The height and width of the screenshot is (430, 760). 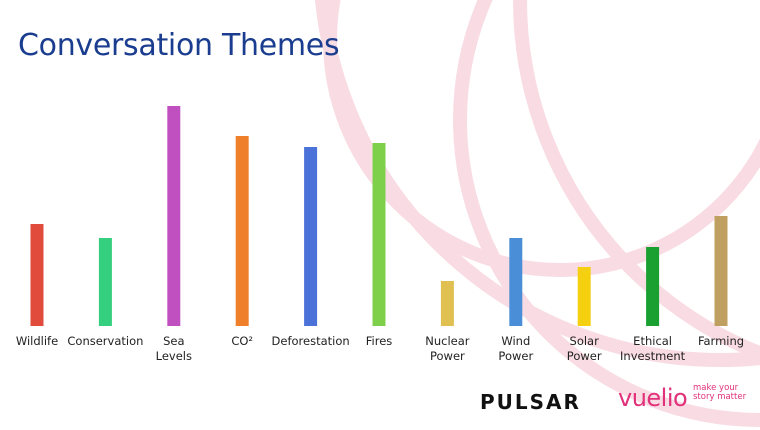 What do you see at coordinates (37, 341) in the screenshot?
I see `category-label: Wildlife` at bounding box center [37, 341].